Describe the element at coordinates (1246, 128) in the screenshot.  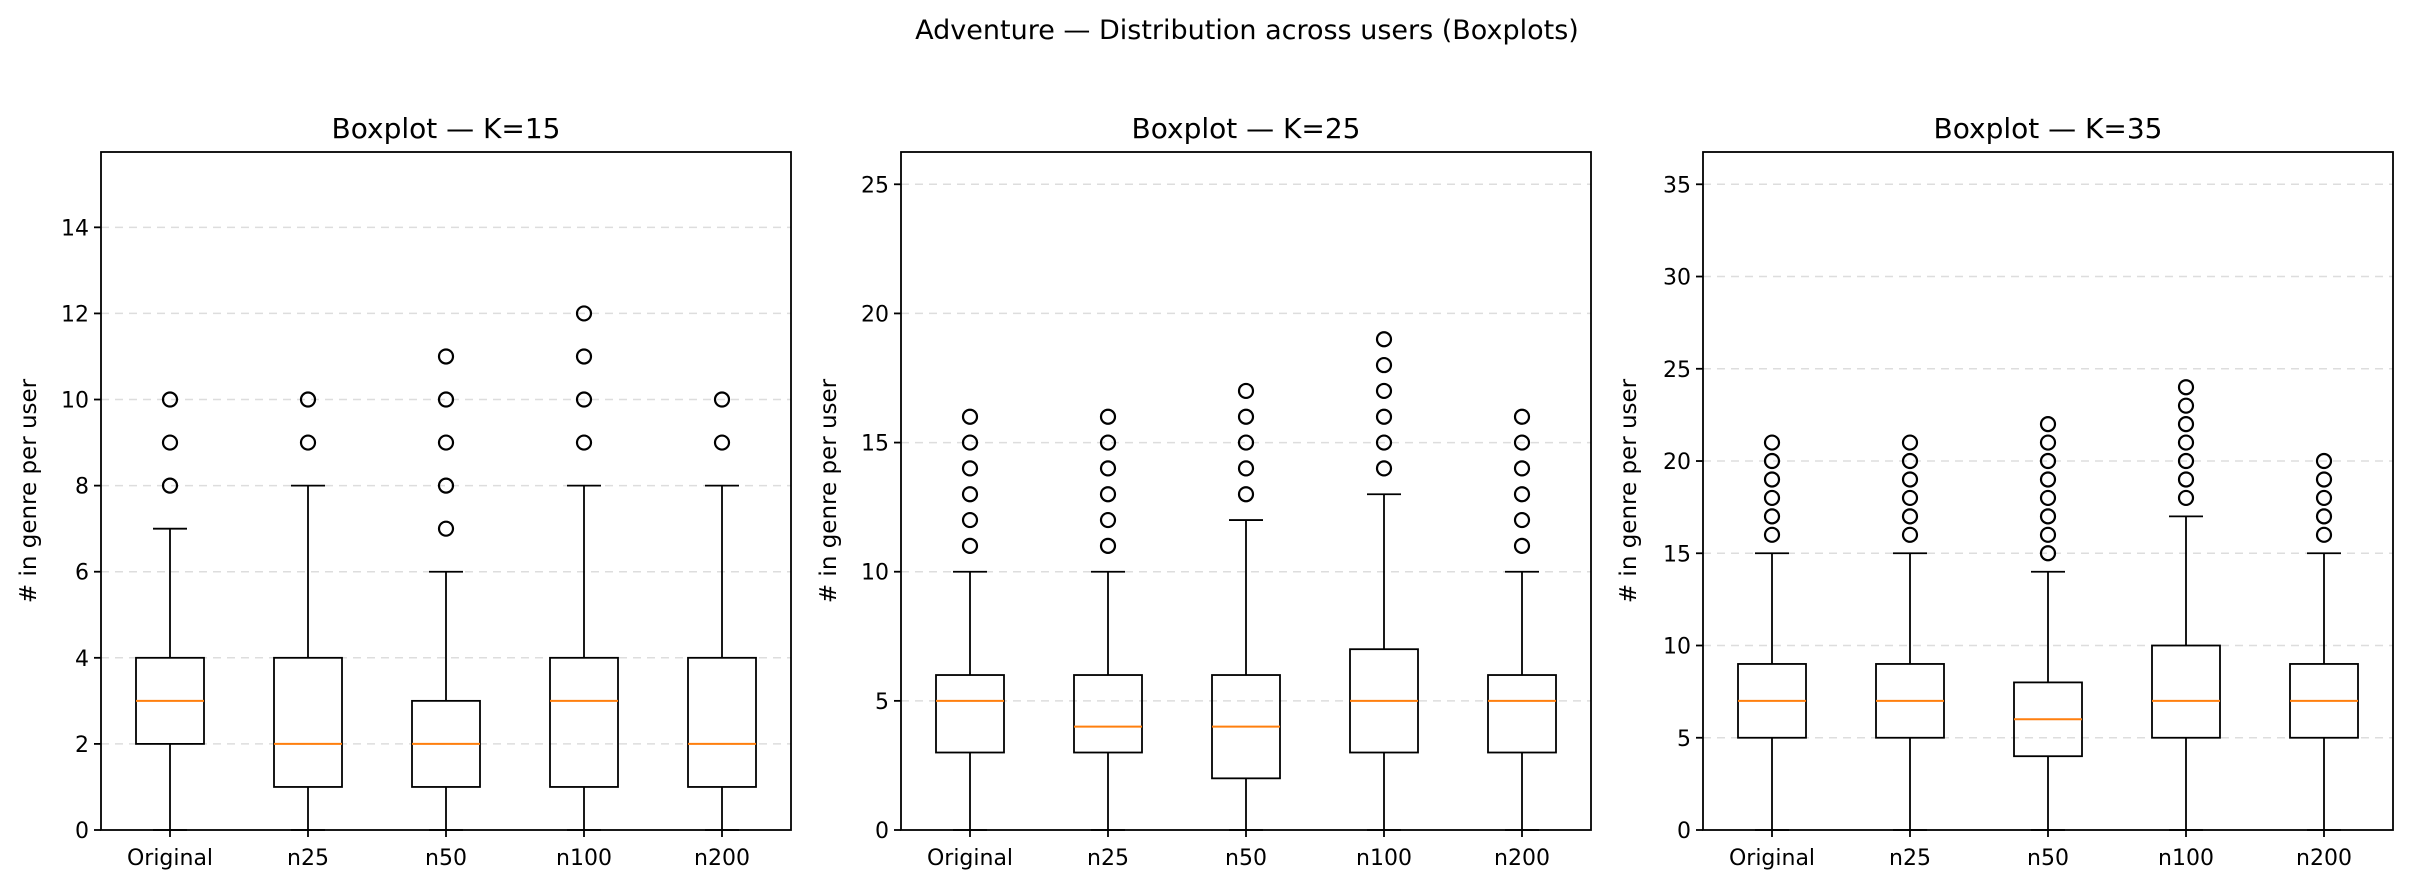
I see `panel-title: Boxplot — K=25` at that location.